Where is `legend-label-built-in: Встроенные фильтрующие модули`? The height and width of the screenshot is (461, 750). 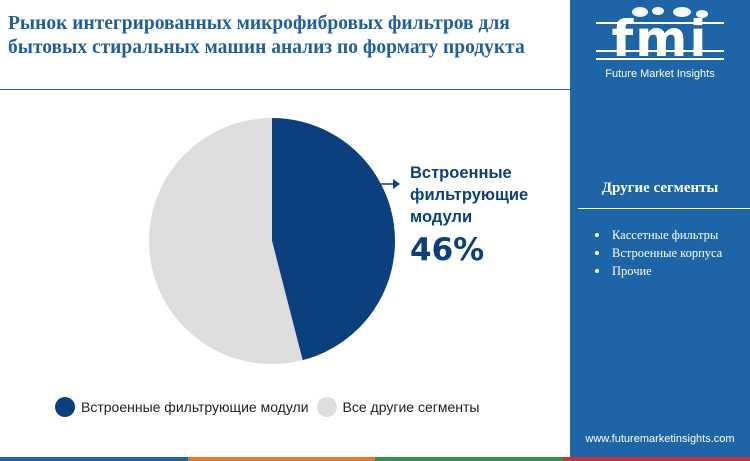
legend-label-built-in: Встроенные фильтрующие модули is located at coordinates (195, 407).